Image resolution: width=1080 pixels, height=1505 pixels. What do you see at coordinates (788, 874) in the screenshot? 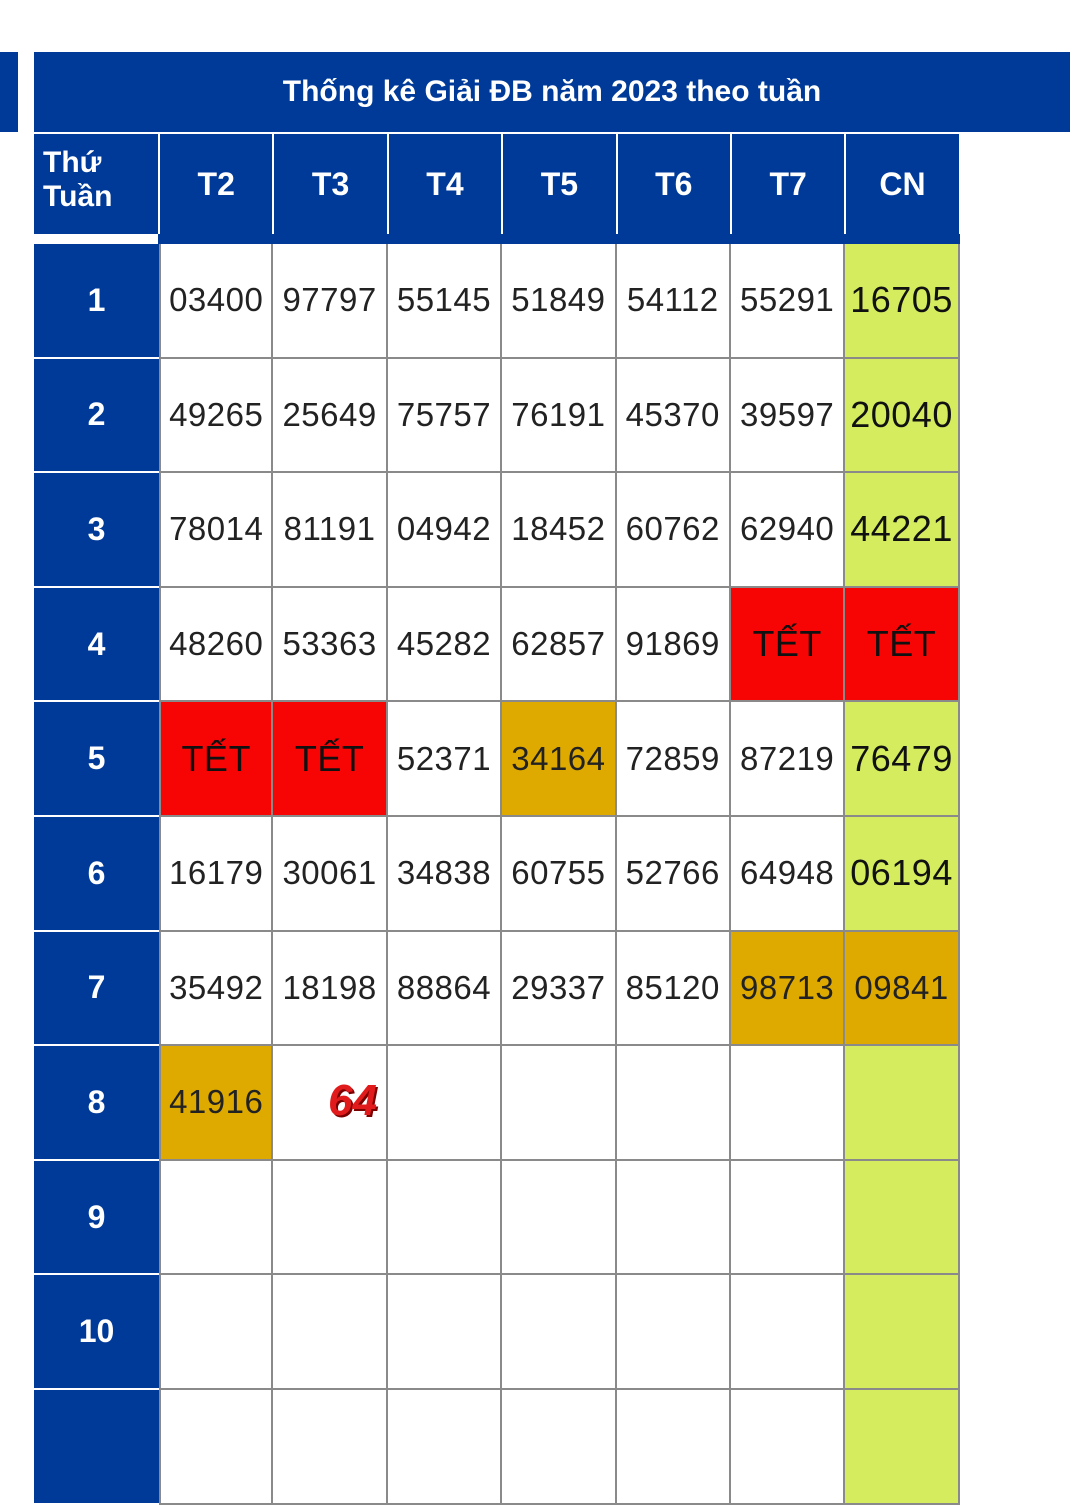
I see `result-cell: 64948` at bounding box center [788, 874].